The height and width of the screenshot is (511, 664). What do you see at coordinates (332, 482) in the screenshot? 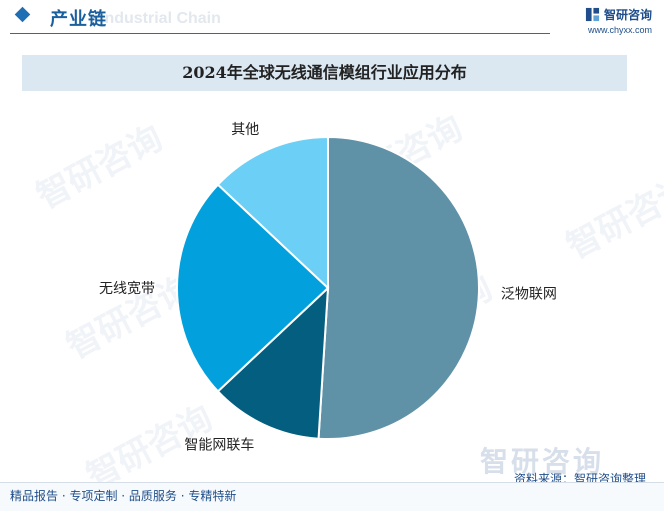
I see `footer-divider` at bounding box center [332, 482].